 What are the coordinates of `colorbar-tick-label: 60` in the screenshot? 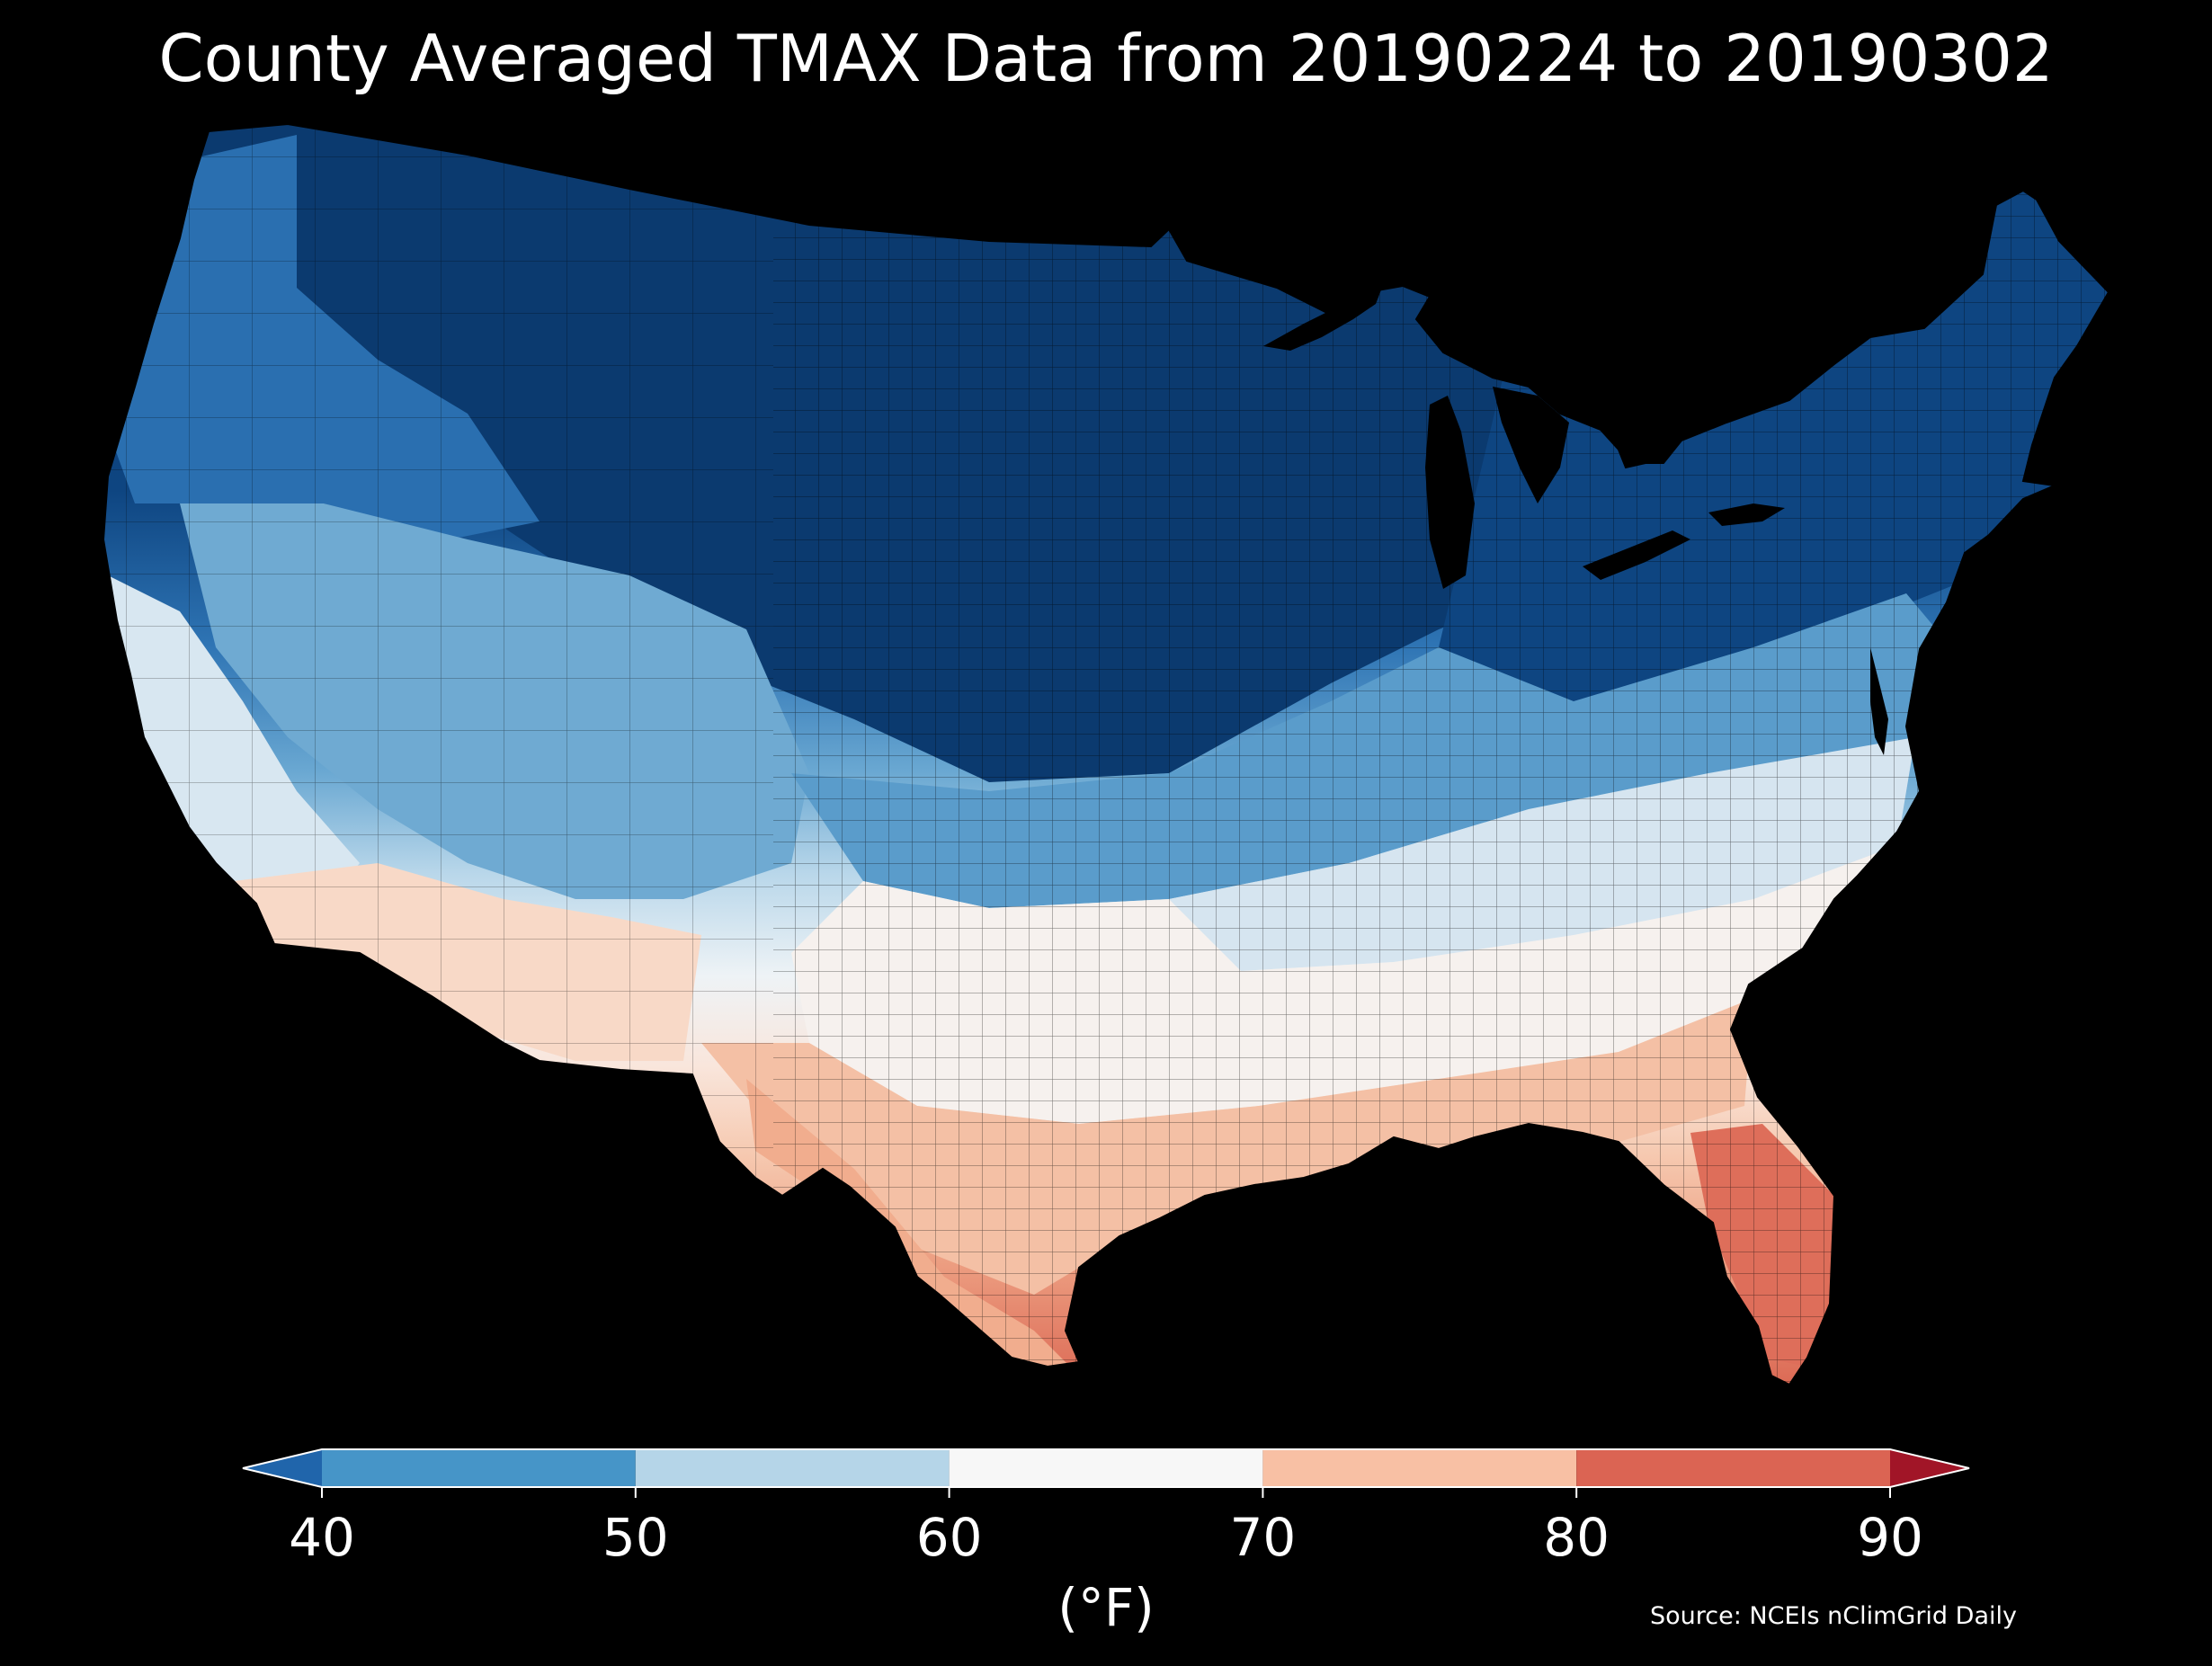 It's located at (949, 1537).